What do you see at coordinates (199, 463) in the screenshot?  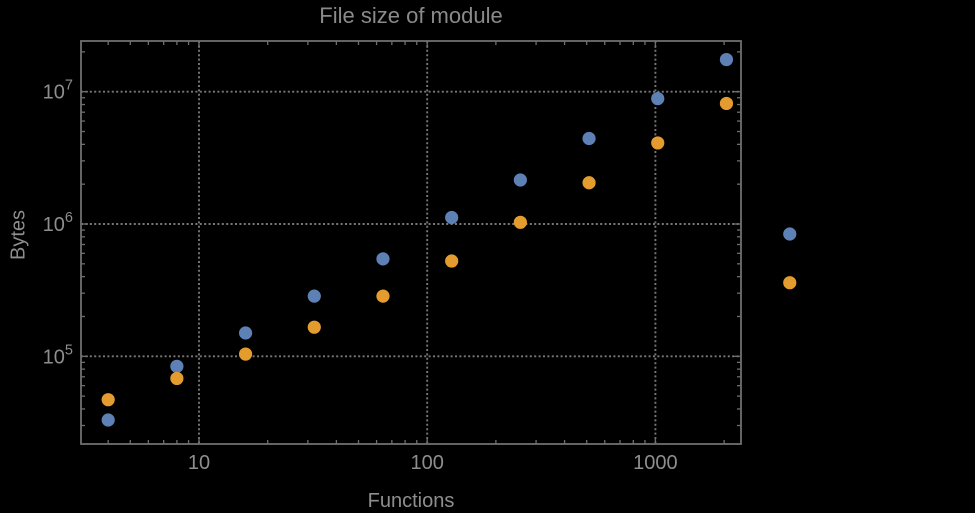 I see `x-tick-label: 10` at bounding box center [199, 463].